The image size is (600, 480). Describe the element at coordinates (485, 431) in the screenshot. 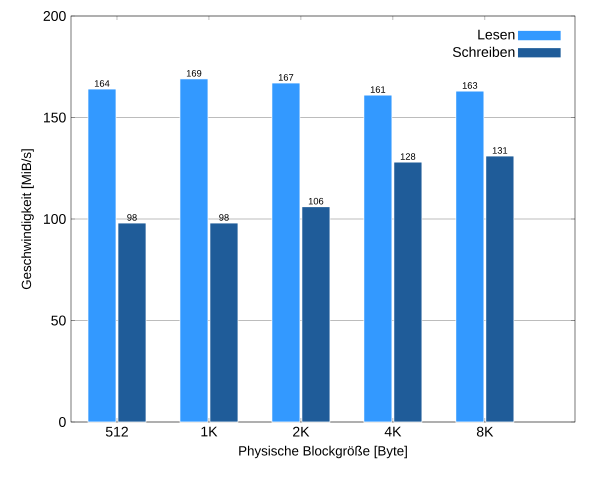

I see `x-tick-label: 8K` at that location.